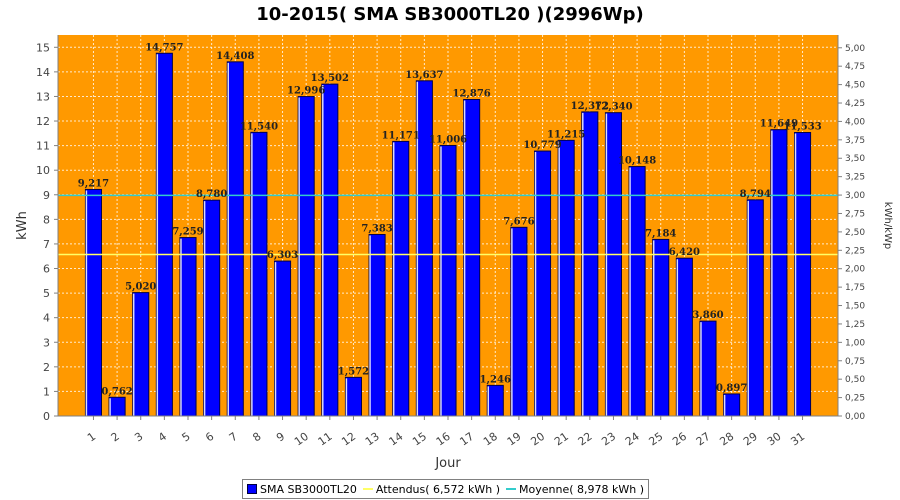  What do you see at coordinates (542, 145) in the screenshot?
I see `data-label-20: 10,779` at bounding box center [542, 145].